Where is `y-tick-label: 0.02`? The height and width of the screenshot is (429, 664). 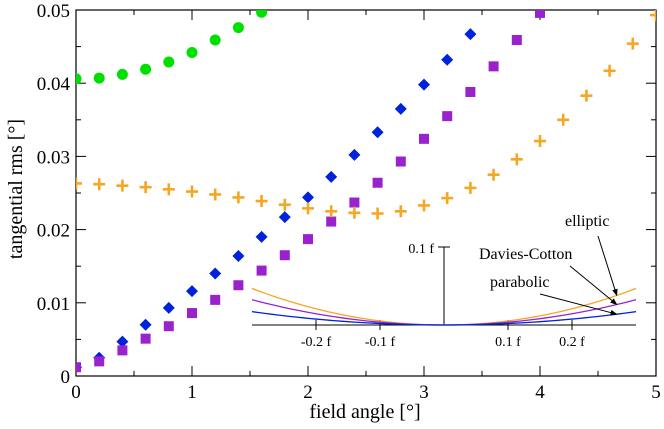 y-tick-label: 0.02 is located at coordinates (53, 231).